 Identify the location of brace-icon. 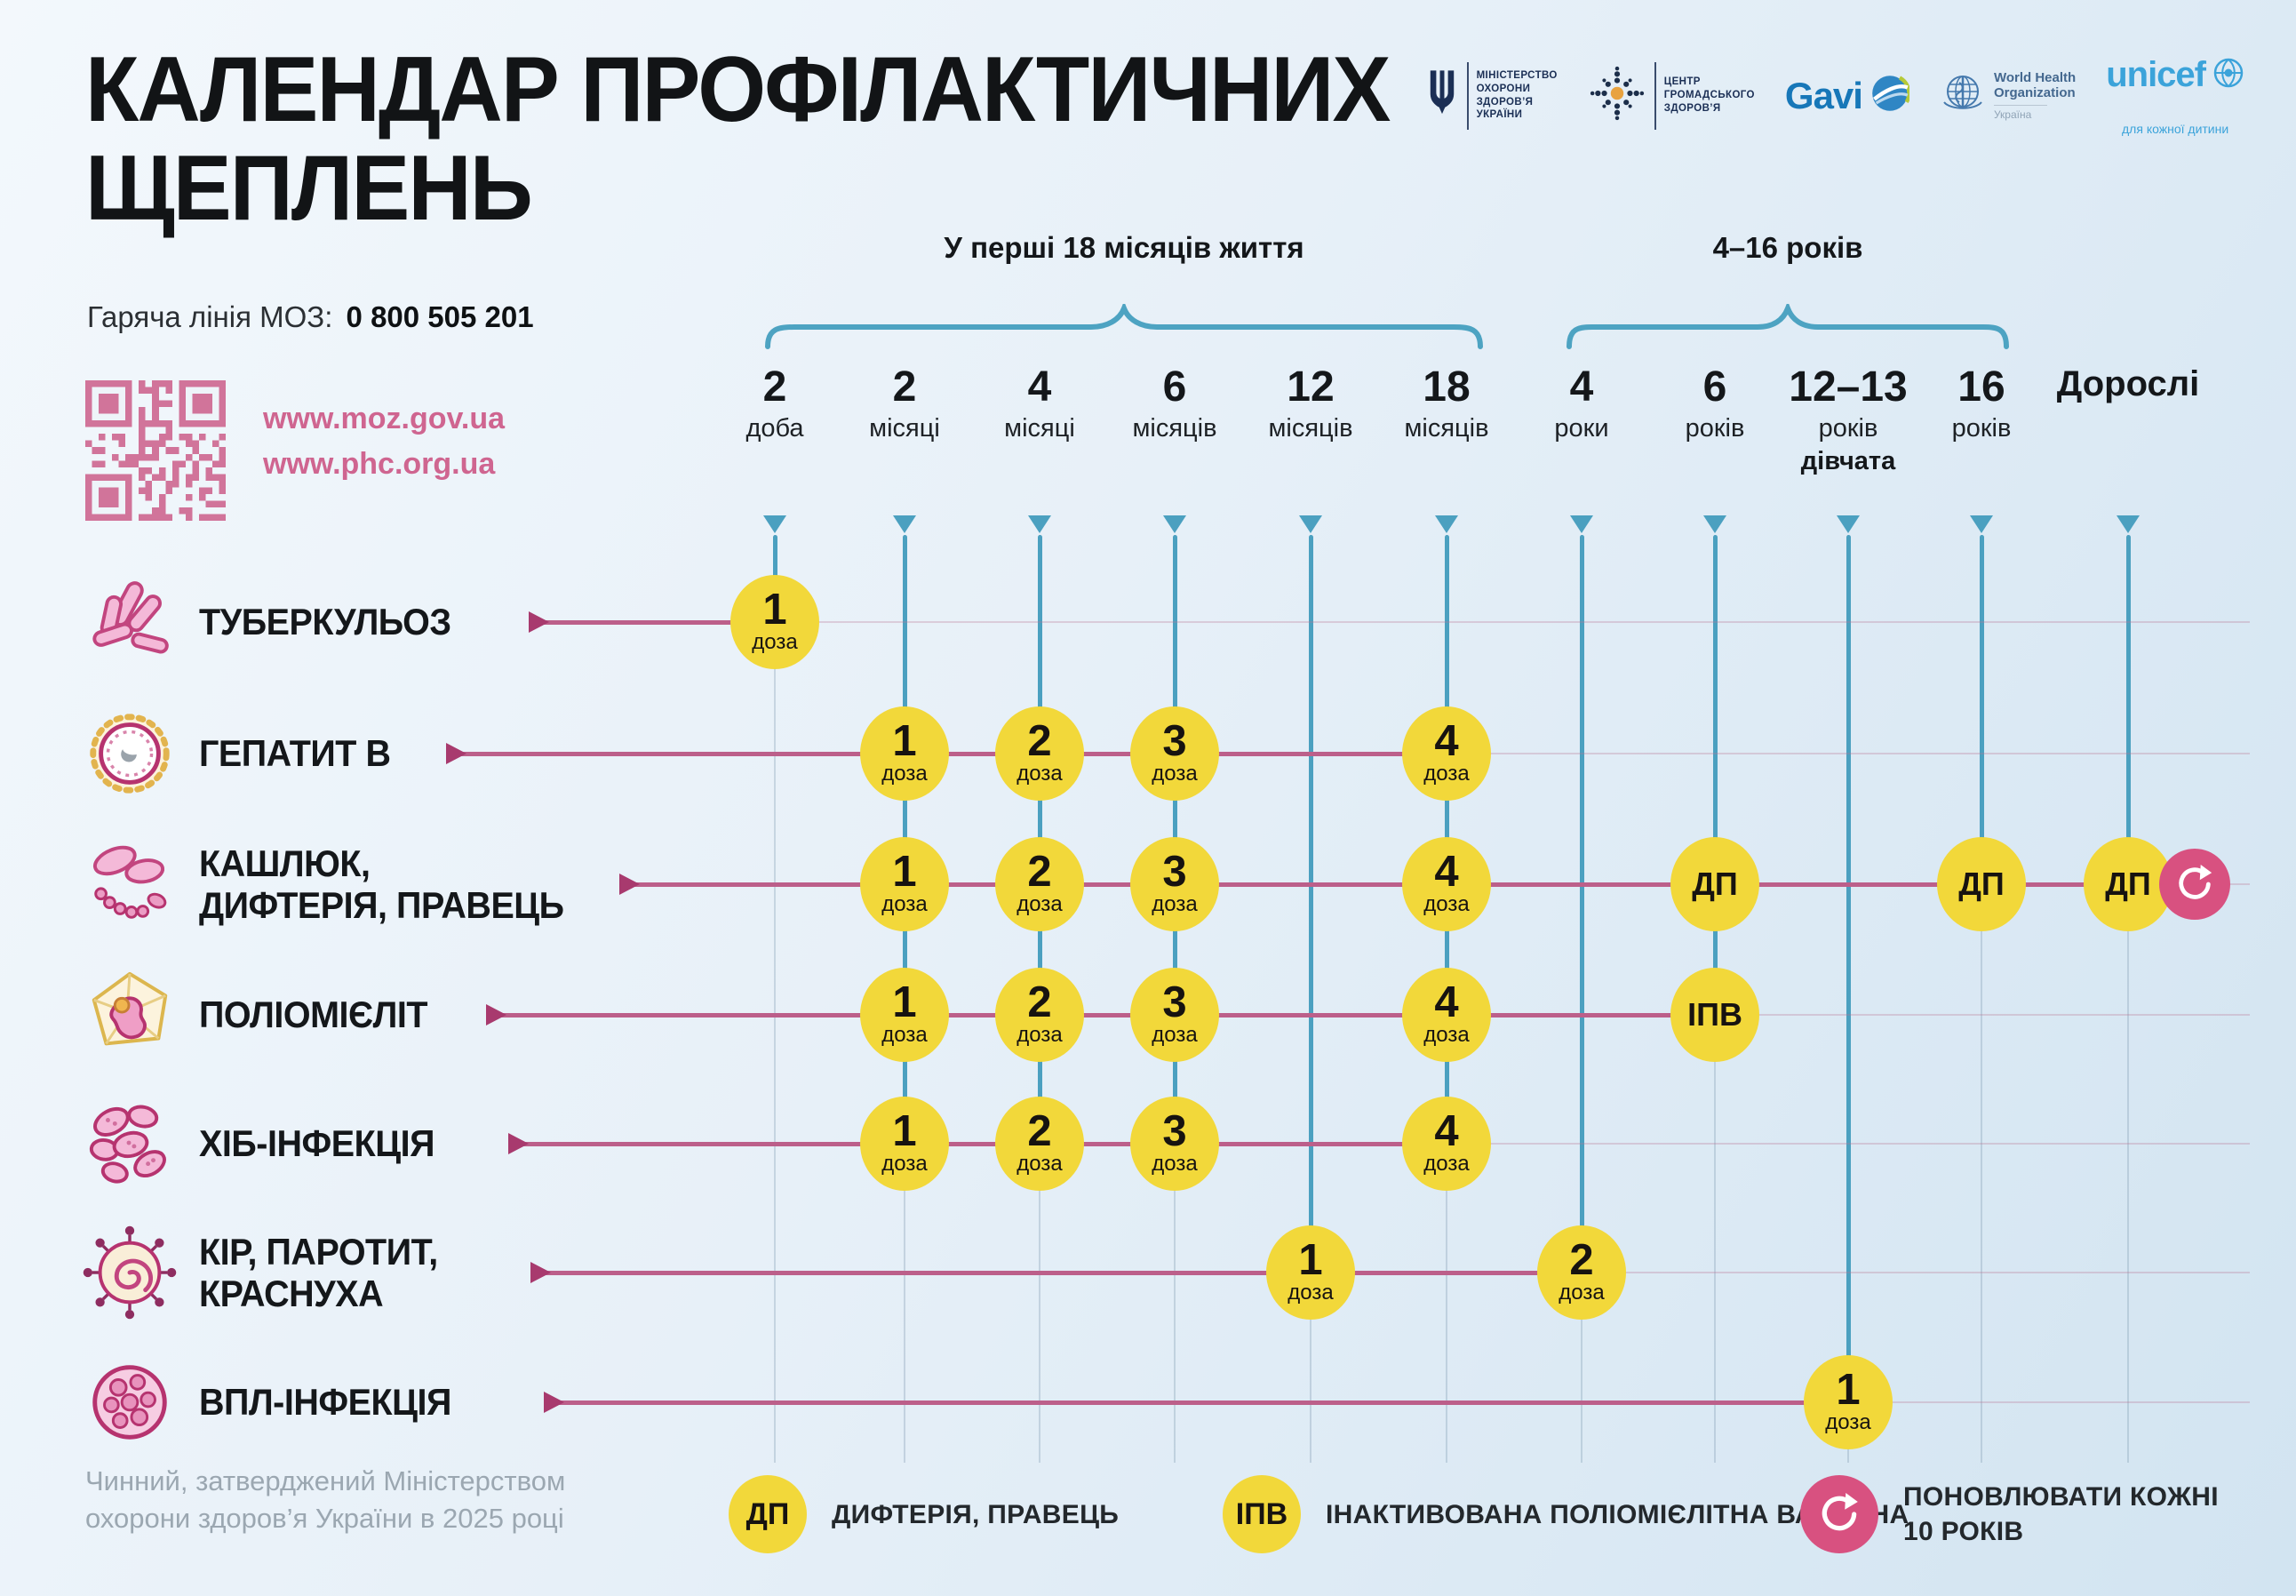
(1124, 327).